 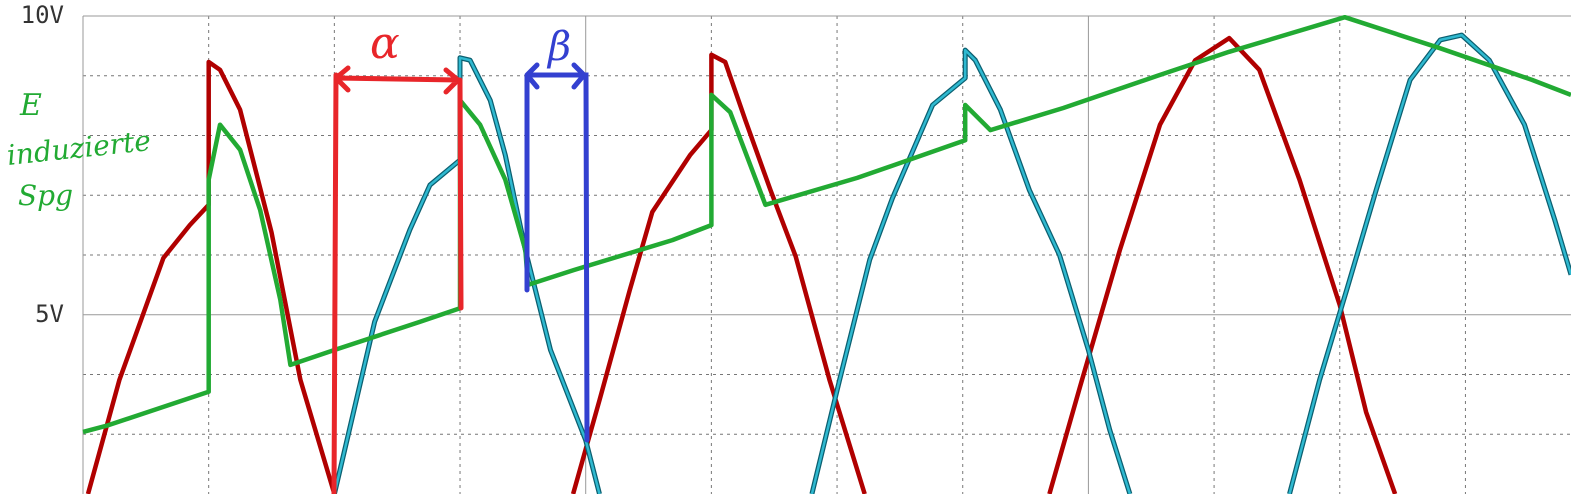 What do you see at coordinates (78, 148) in the screenshot?
I see `annotation: induzierte` at bounding box center [78, 148].